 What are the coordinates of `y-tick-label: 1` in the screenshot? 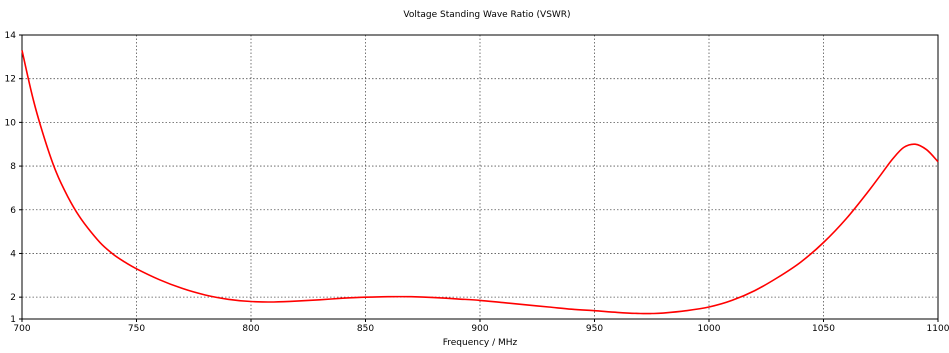 It's located at (13, 320).